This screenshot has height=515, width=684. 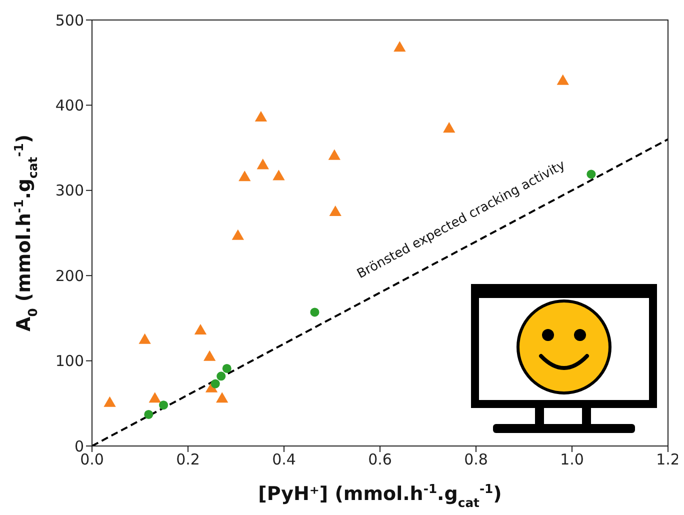 What do you see at coordinates (380, 496) in the screenshot?
I see `x-axis-title: [PyH⁺] (mmol.h$^{-1}$.g$_{cat}$$^{-1}$)` at bounding box center [380, 496].